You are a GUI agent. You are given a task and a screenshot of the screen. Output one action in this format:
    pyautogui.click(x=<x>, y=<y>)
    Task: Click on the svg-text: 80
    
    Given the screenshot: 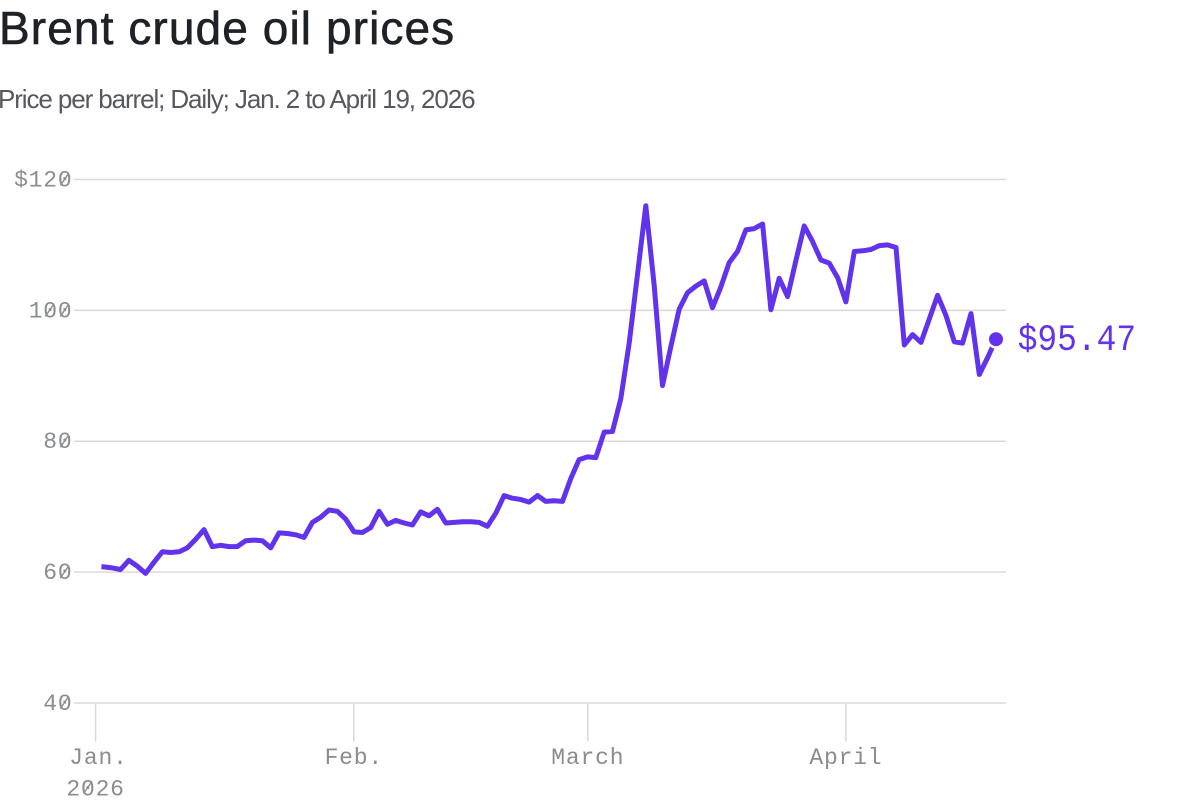 What is the action you would take?
    pyautogui.click(x=57, y=442)
    